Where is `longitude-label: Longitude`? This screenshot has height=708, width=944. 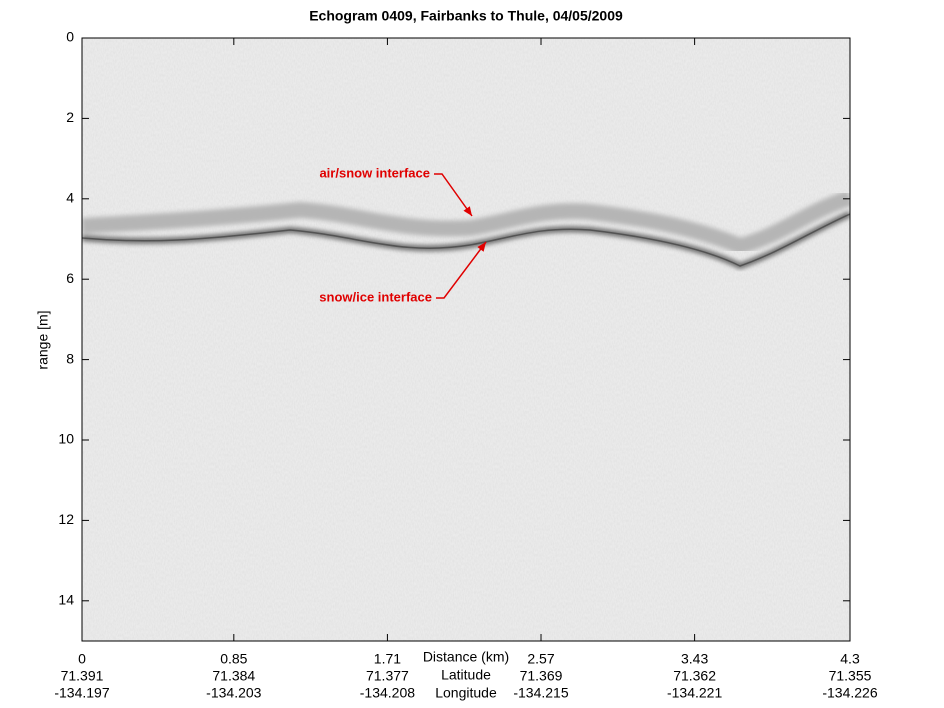 longitude-label: Longitude is located at coordinates (466, 693).